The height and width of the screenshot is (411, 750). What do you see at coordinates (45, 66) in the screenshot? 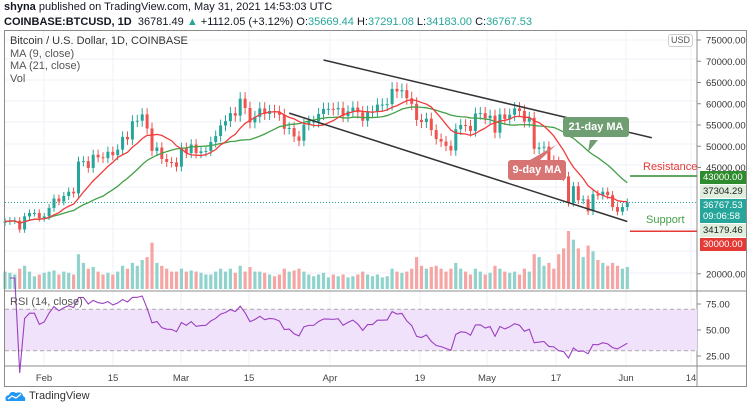
I see `legend-ma21: MA (21, close)` at bounding box center [45, 66].